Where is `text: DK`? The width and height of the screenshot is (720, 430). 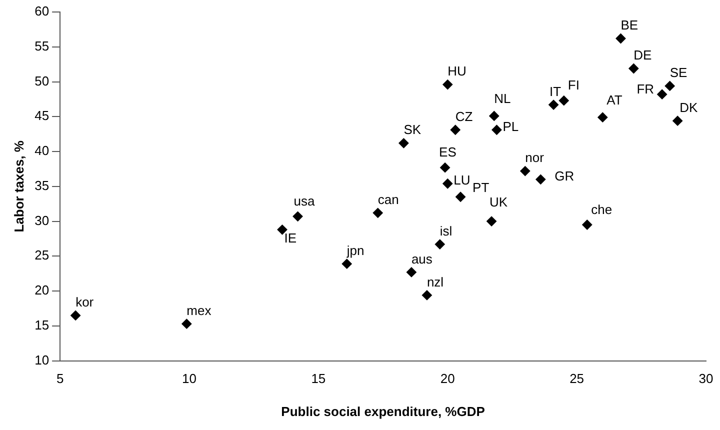
text: DK is located at coordinates (689, 107).